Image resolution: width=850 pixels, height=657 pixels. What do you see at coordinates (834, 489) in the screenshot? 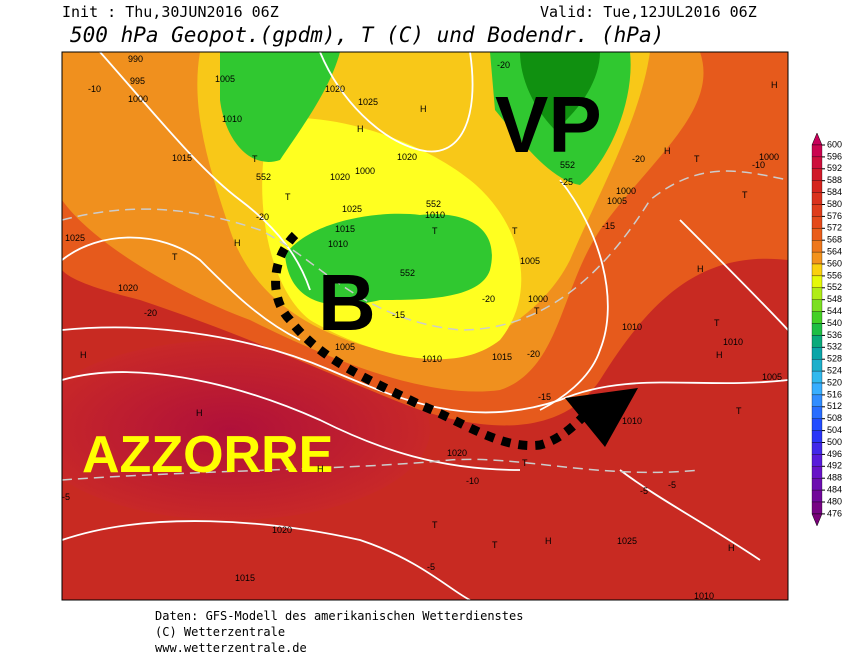
I see `colorbar-label: 484` at bounding box center [834, 489].